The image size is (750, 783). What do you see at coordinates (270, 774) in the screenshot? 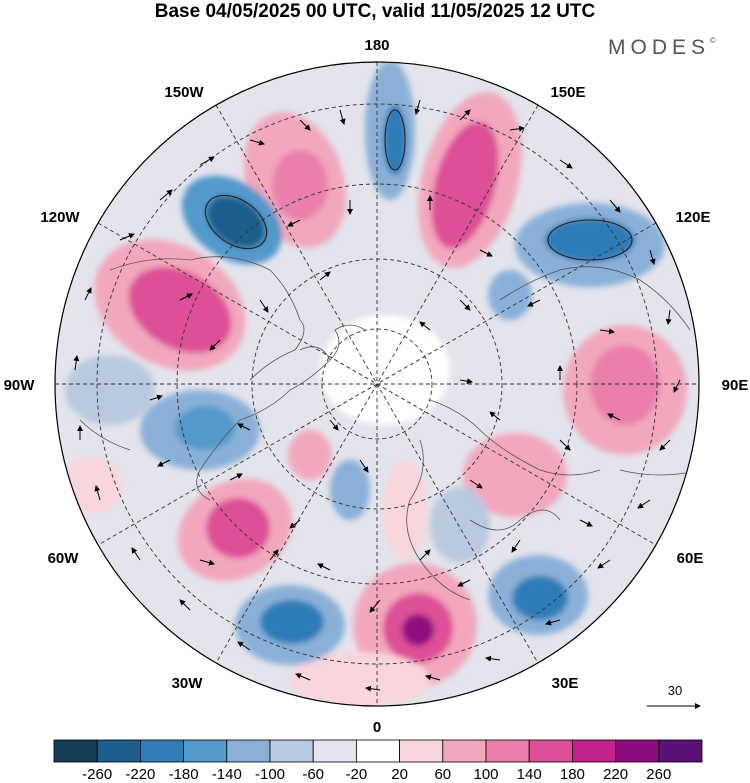
I see `colorbar-tick-label: -100` at bounding box center [270, 774].